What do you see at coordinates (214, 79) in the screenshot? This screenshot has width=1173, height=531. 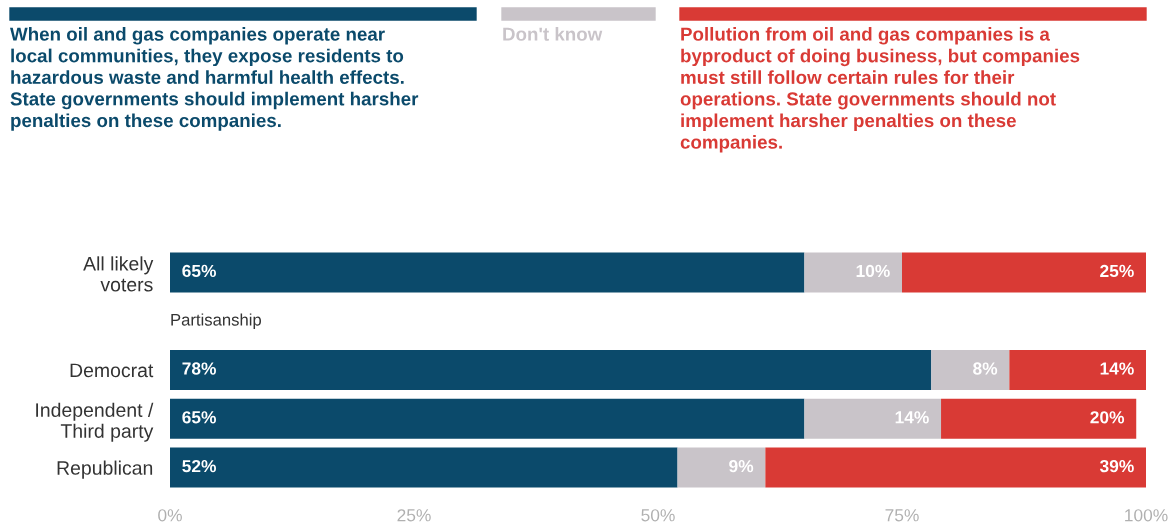 I see `text: When oil and gas companies operate near local communities, they expose residents to hazardous waste and harmful health effects. State governments should implement harsher penalties on these companies.` at bounding box center [214, 79].